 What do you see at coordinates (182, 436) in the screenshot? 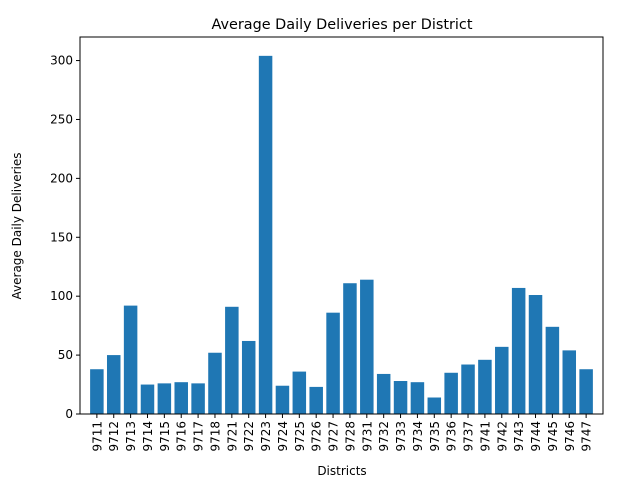
I see `x-tick-label: 9716` at bounding box center [182, 436].